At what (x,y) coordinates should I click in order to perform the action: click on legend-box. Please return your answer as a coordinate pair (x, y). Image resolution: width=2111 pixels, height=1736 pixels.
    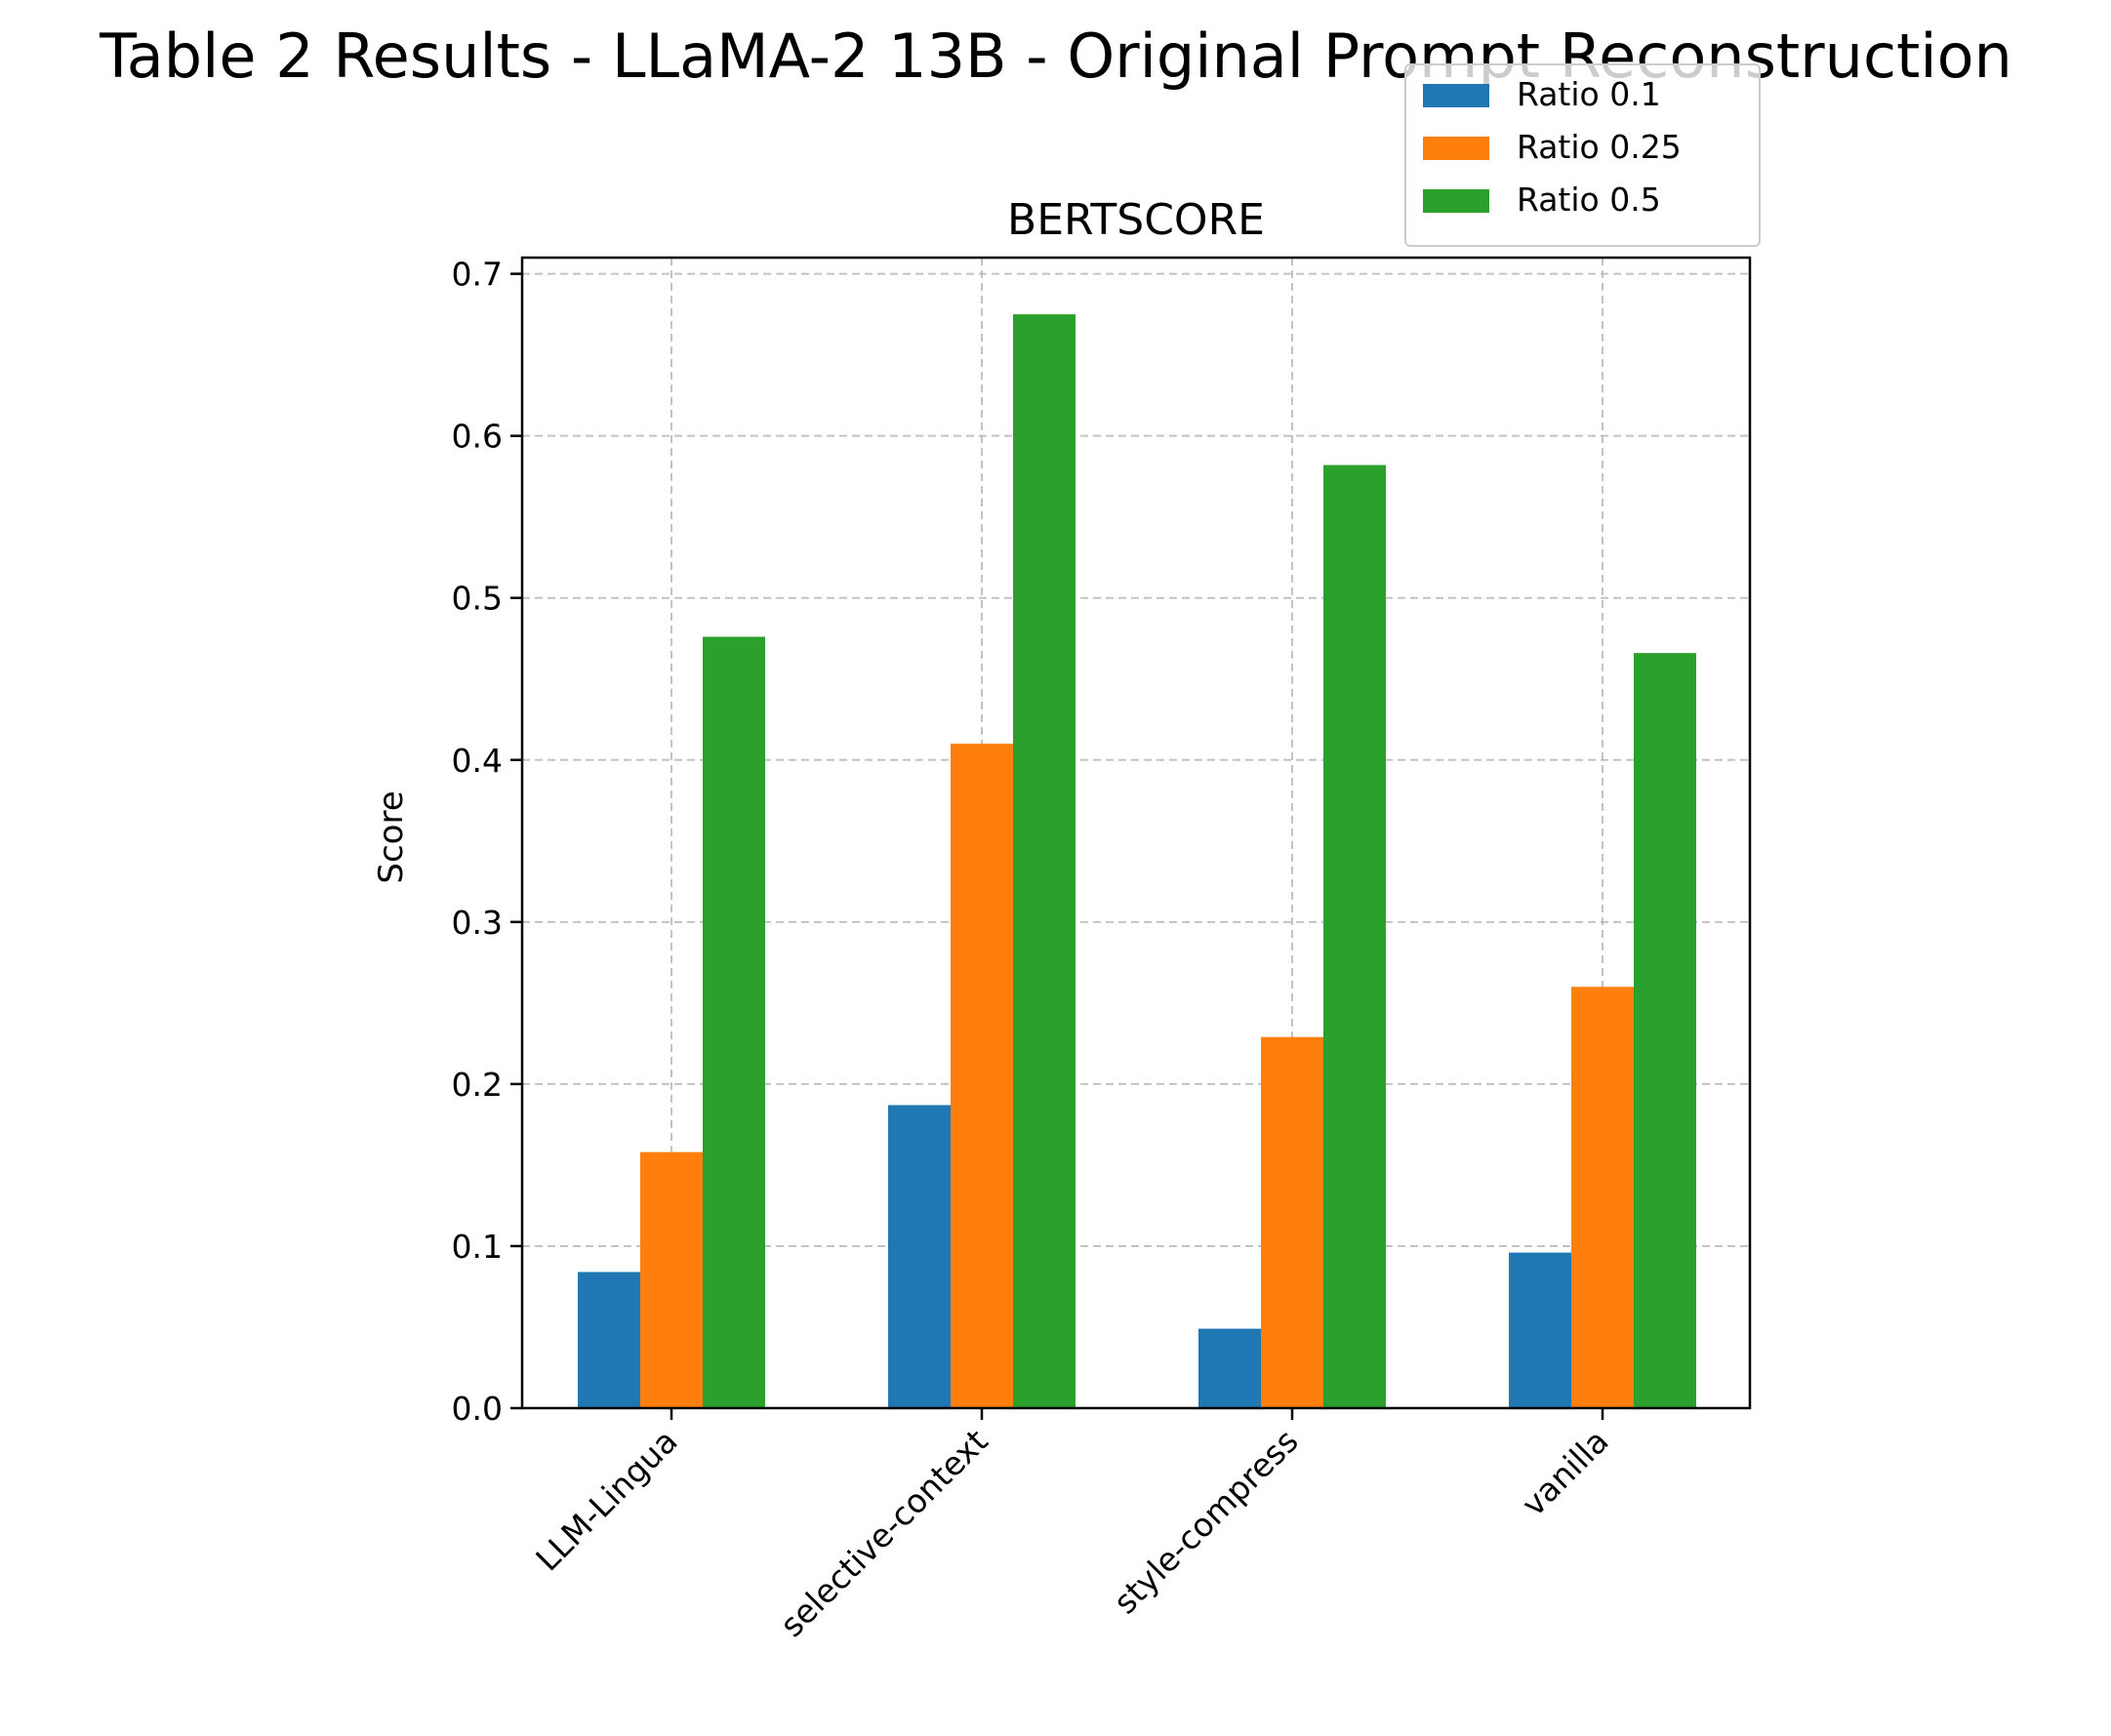
    Looking at the image, I should click on (1583, 155).